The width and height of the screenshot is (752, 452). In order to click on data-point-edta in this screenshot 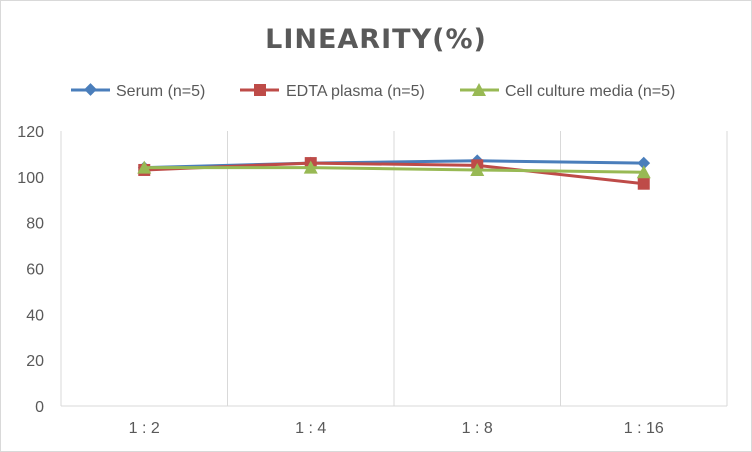, I will do `click(643, 183)`.